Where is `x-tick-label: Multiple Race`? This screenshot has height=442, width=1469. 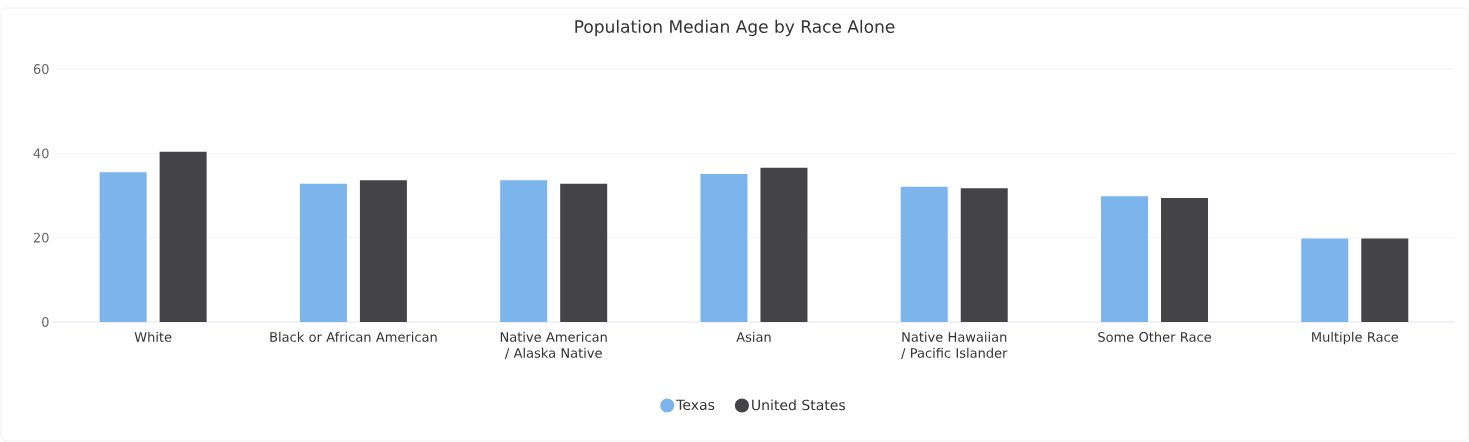 x-tick-label: Multiple Race is located at coordinates (1355, 338).